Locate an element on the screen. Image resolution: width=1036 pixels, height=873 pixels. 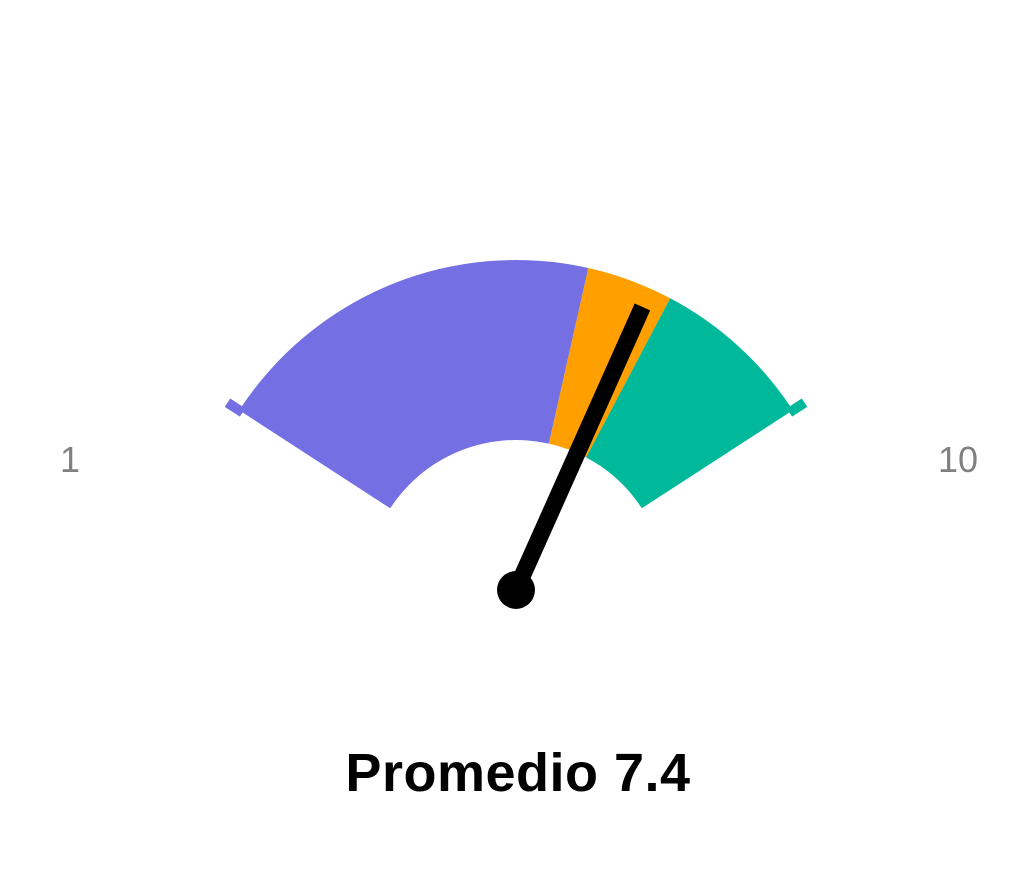
gauge-needle-hub is located at coordinates (516, 590).